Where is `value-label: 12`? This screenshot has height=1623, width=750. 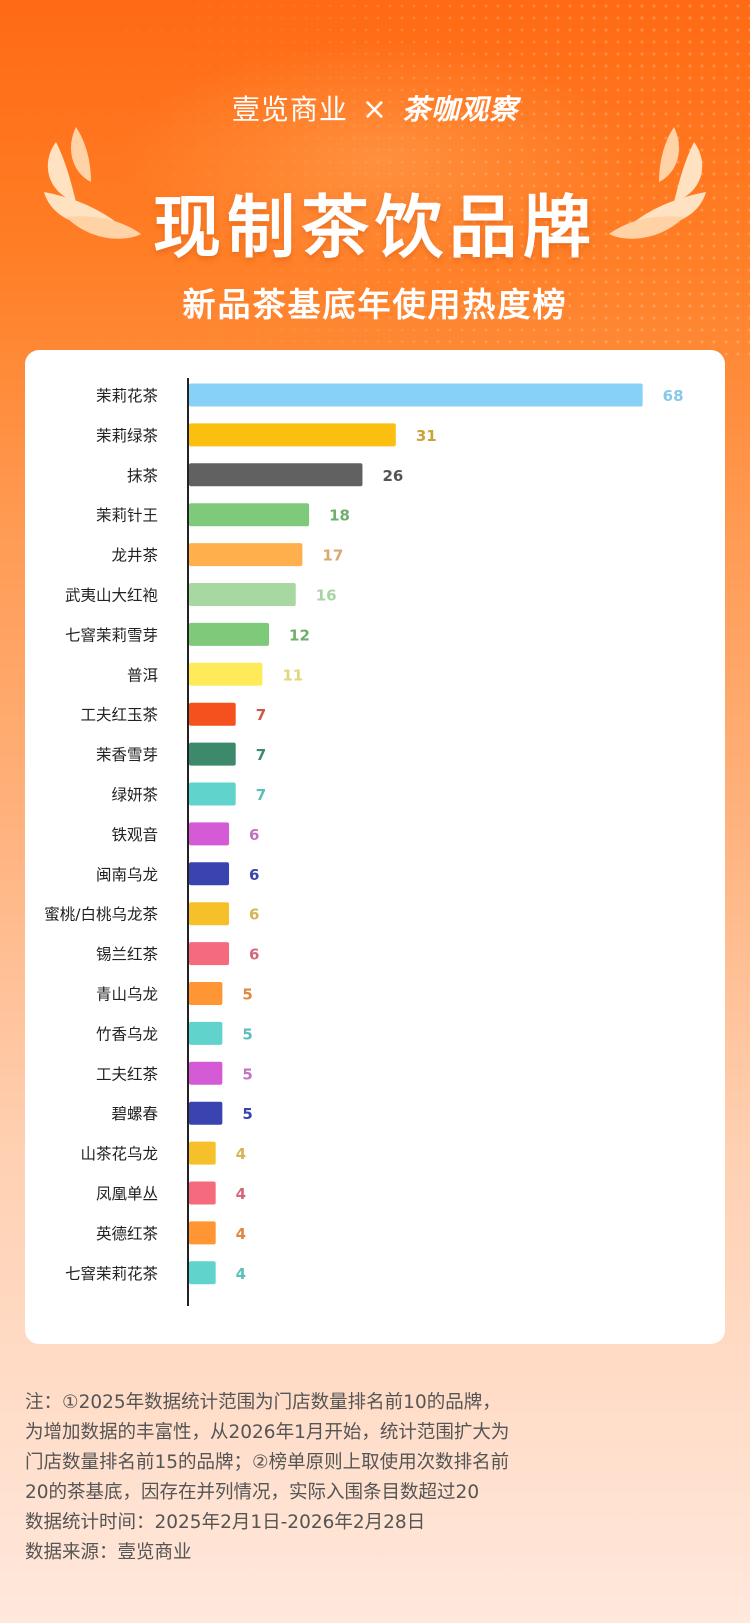
value-label: 12 is located at coordinates (299, 635).